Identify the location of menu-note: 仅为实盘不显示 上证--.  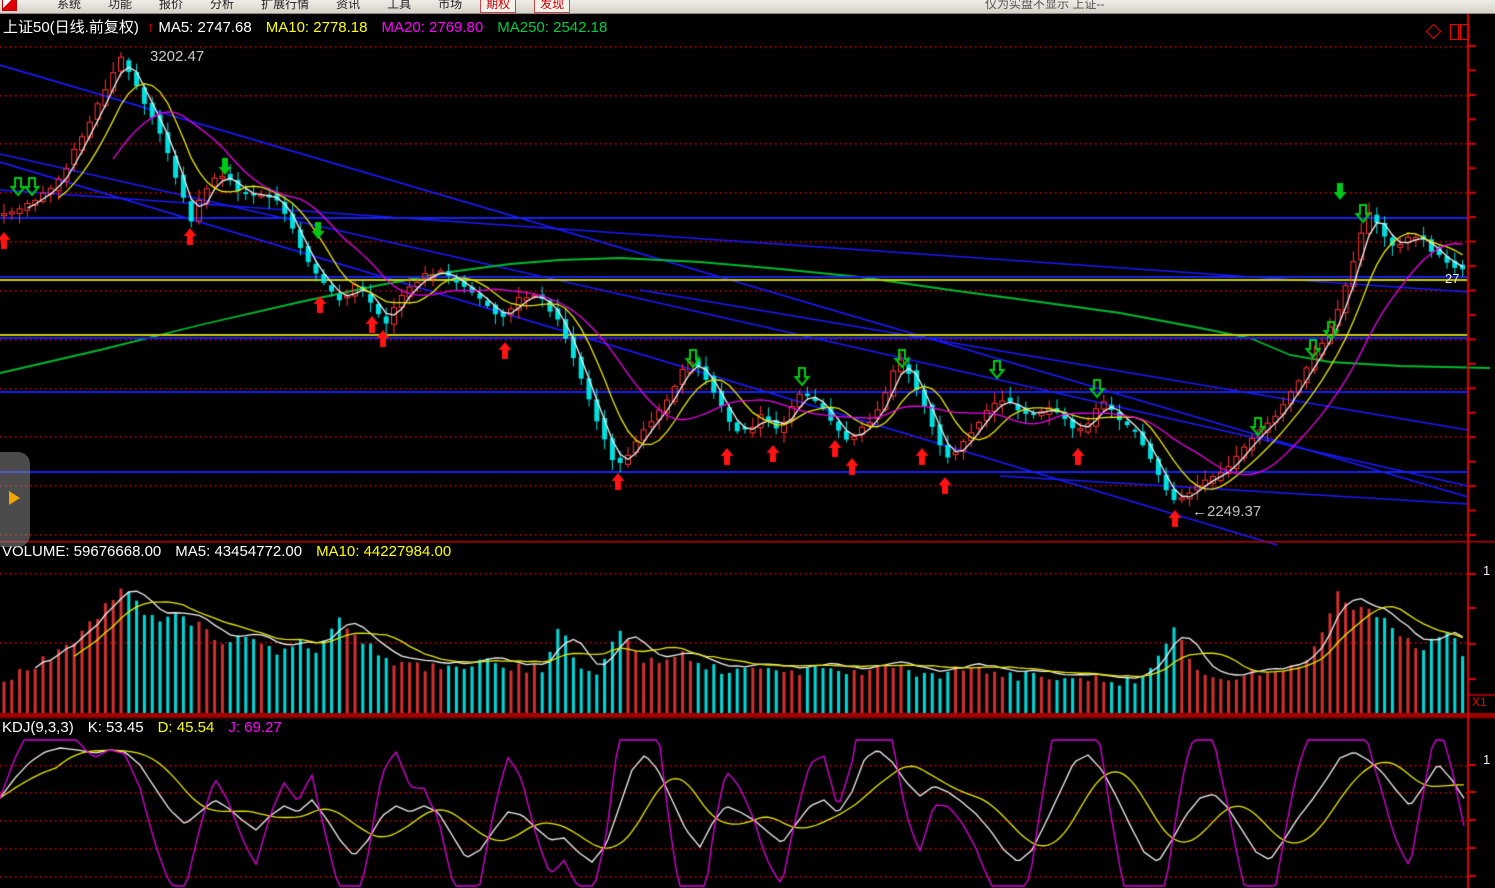
(1045, 5).